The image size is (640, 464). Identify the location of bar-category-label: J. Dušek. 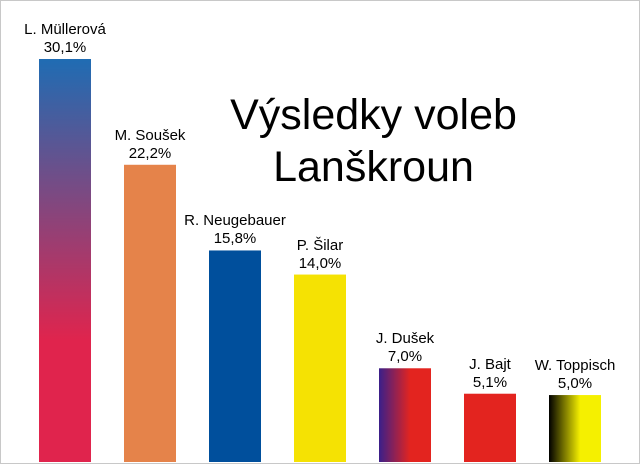
(405, 339).